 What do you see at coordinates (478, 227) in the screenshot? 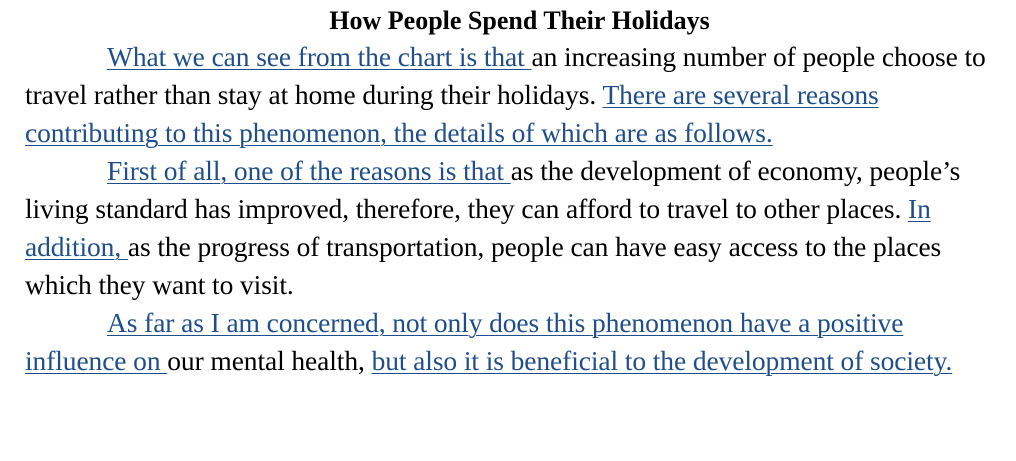
I see `phrase-highlight: In addition,` at bounding box center [478, 227].